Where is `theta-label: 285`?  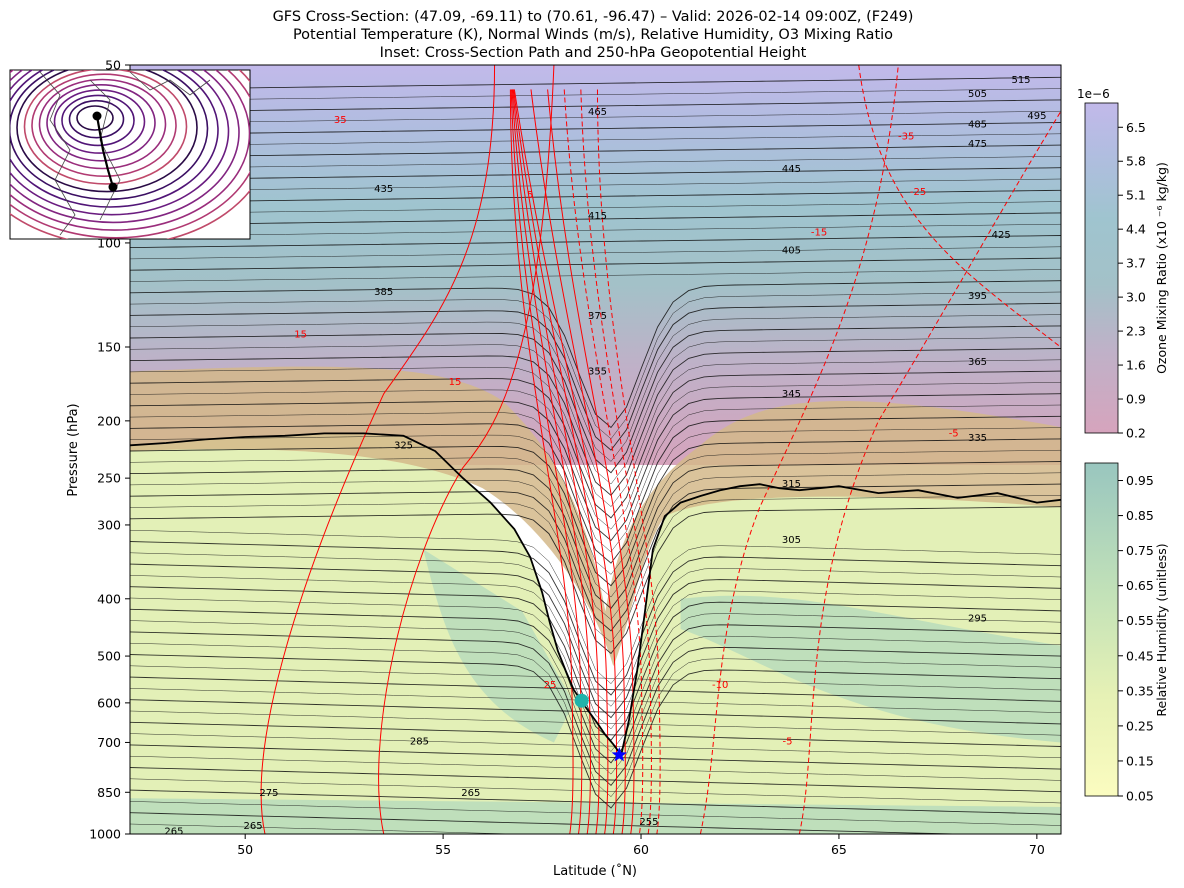 theta-label: 285 is located at coordinates (419, 742).